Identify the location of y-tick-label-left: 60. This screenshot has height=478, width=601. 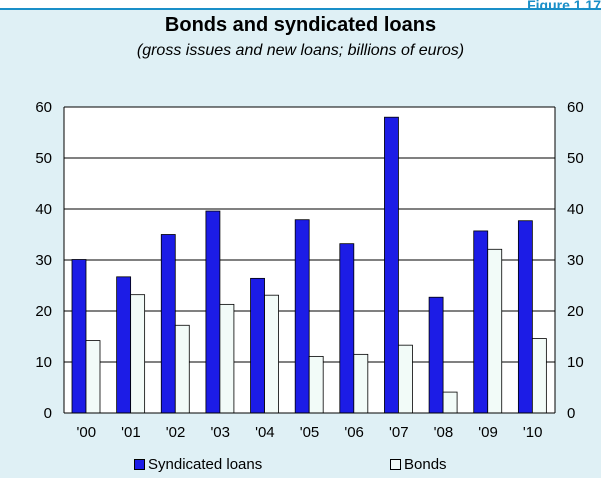
(43, 107).